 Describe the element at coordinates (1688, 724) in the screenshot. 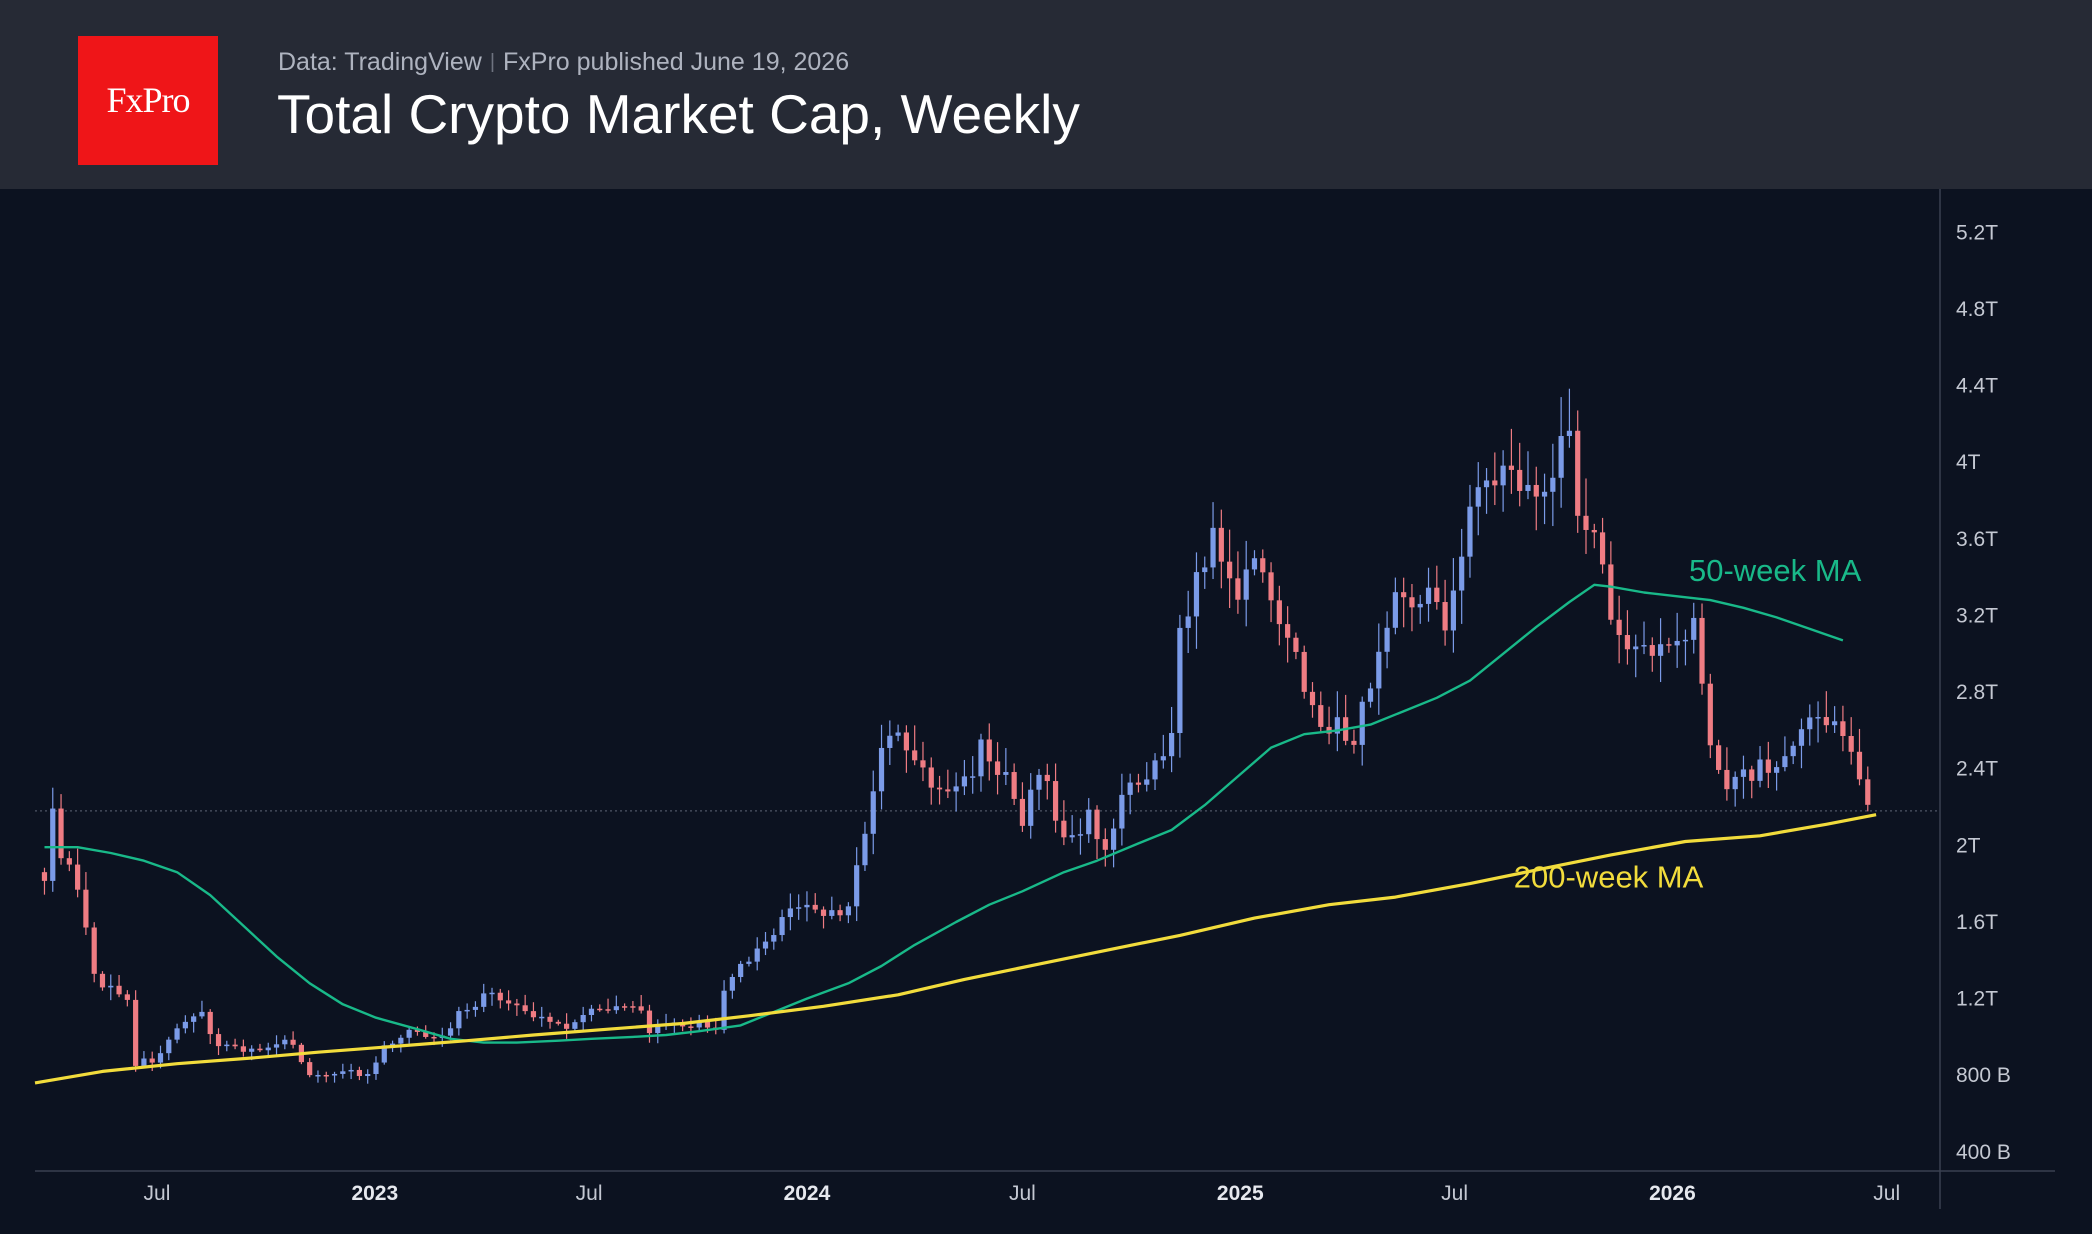

I see `annotations: 50-week MA 200-week MA` at that location.